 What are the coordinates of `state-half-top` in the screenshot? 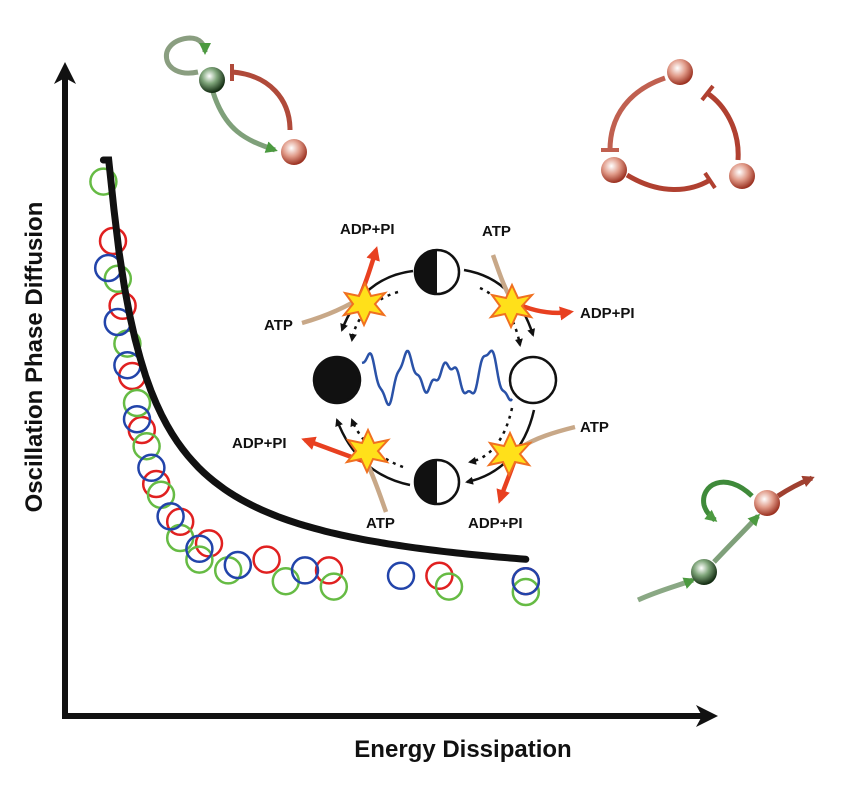 It's located at (437, 272).